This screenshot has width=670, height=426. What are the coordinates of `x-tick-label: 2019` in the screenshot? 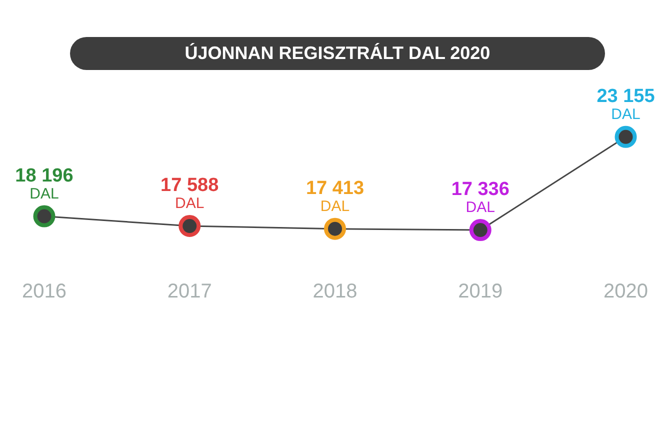 It's located at (480, 291).